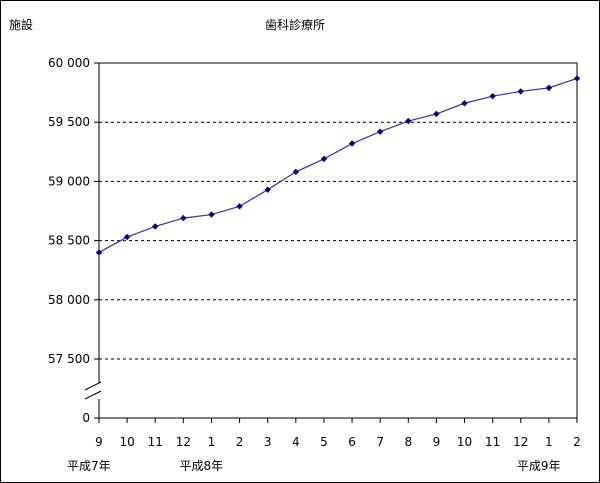  I want to click on y-tick-label: 60 000, so click(69, 63).